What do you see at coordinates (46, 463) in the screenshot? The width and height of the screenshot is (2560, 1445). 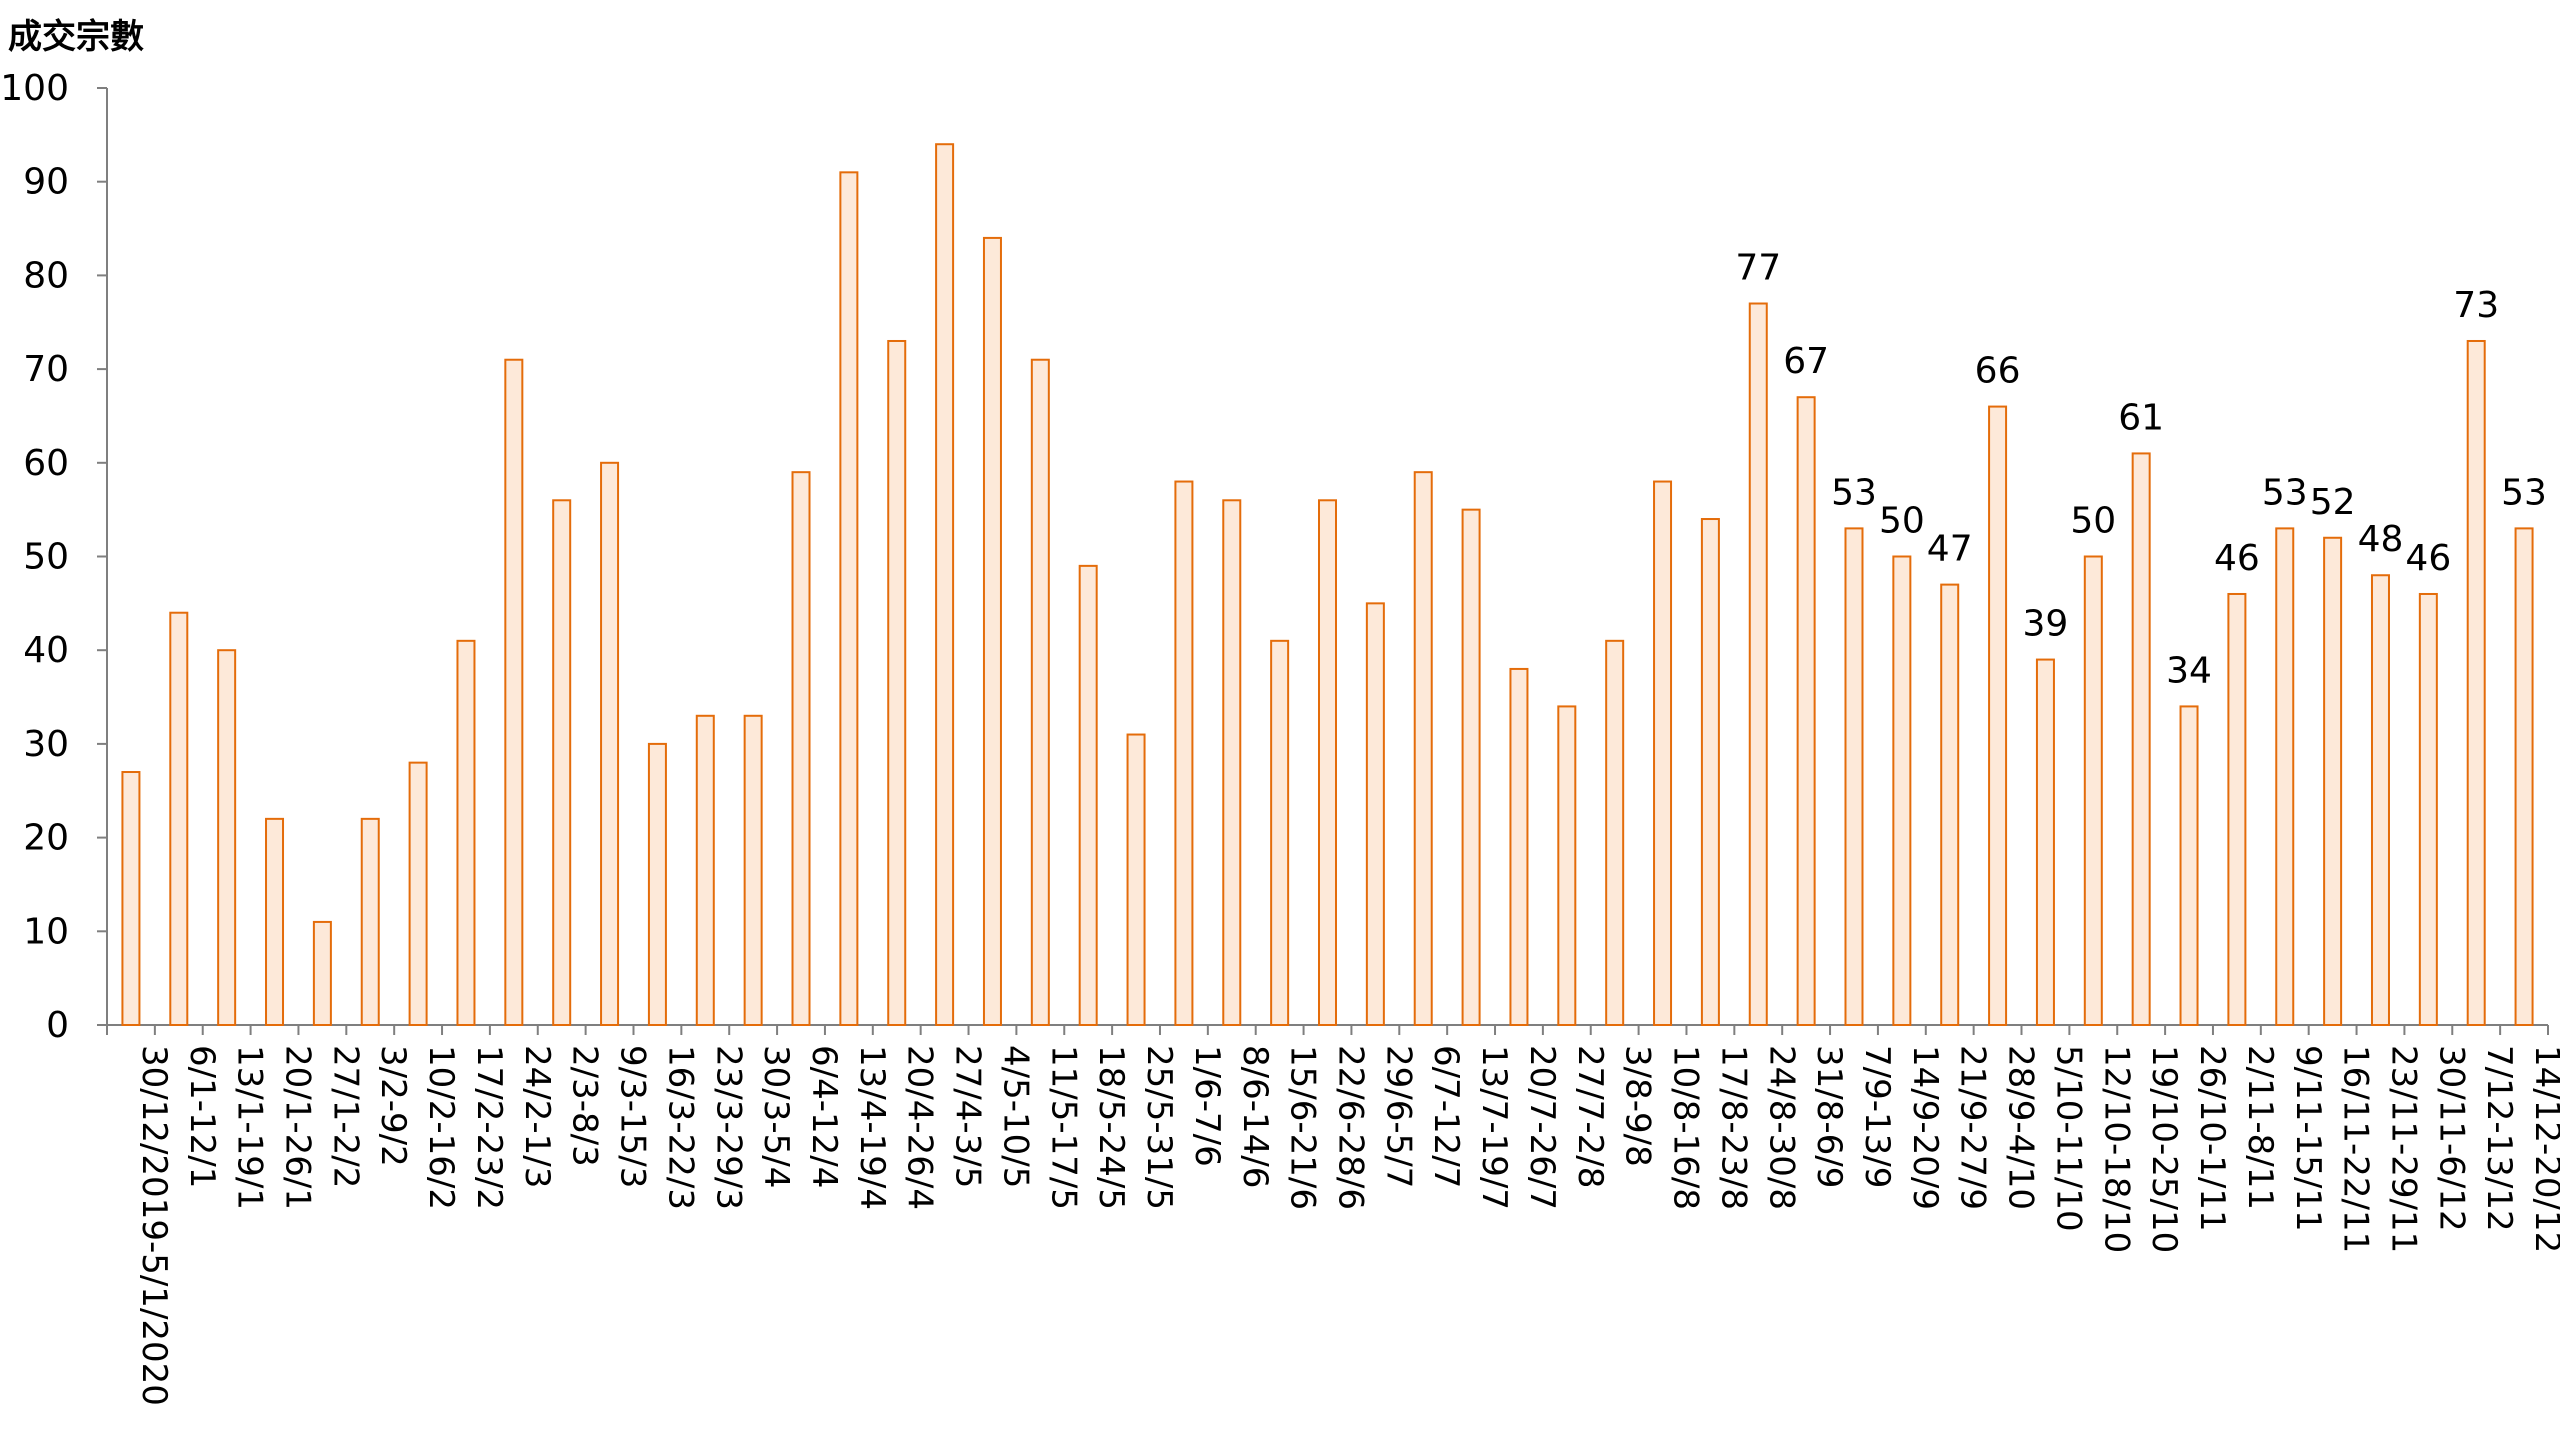 I see `y-tick-label: 60` at bounding box center [46, 463].